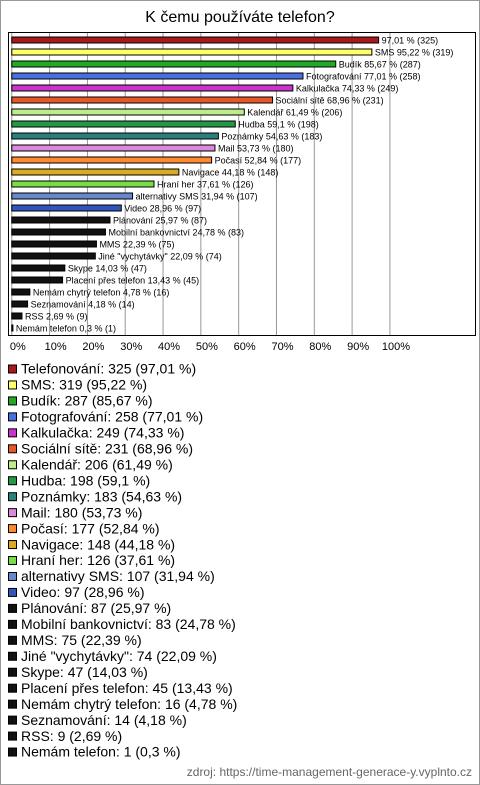  Describe the element at coordinates (282, 347) in the screenshot. I see `x-tick-label: 70%` at that location.